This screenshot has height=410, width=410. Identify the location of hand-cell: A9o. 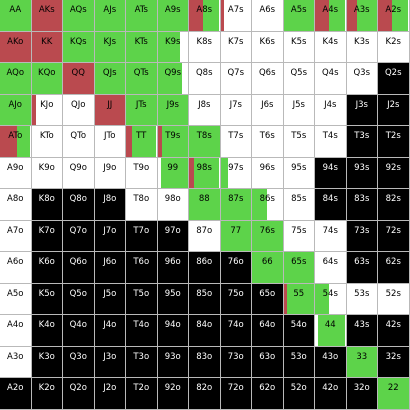
(16, 173).